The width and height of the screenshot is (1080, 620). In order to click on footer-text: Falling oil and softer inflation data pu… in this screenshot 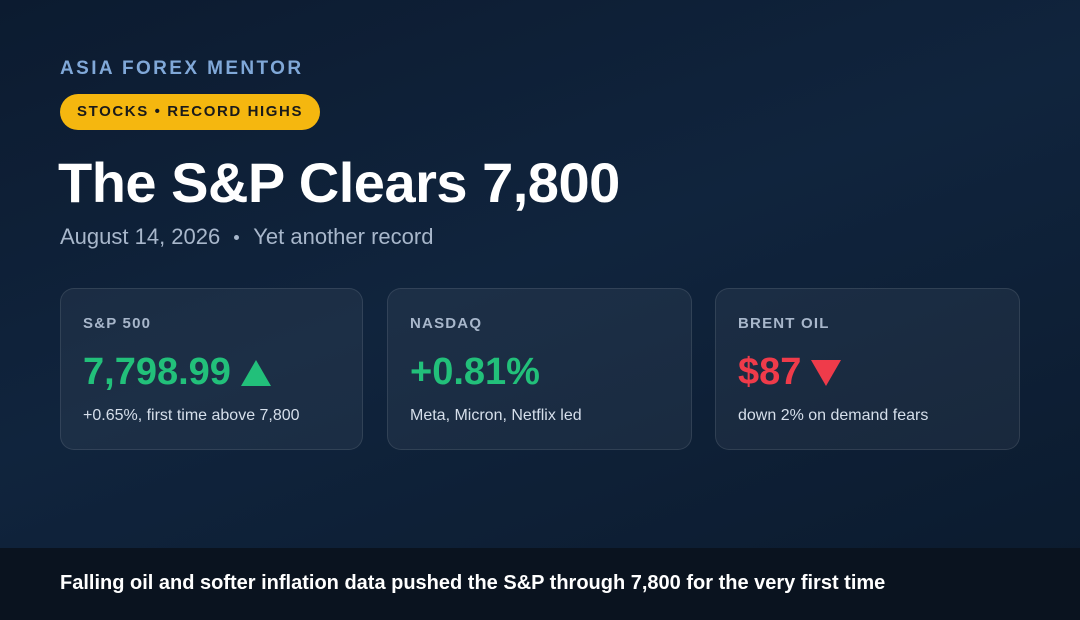, I will do `click(473, 583)`.